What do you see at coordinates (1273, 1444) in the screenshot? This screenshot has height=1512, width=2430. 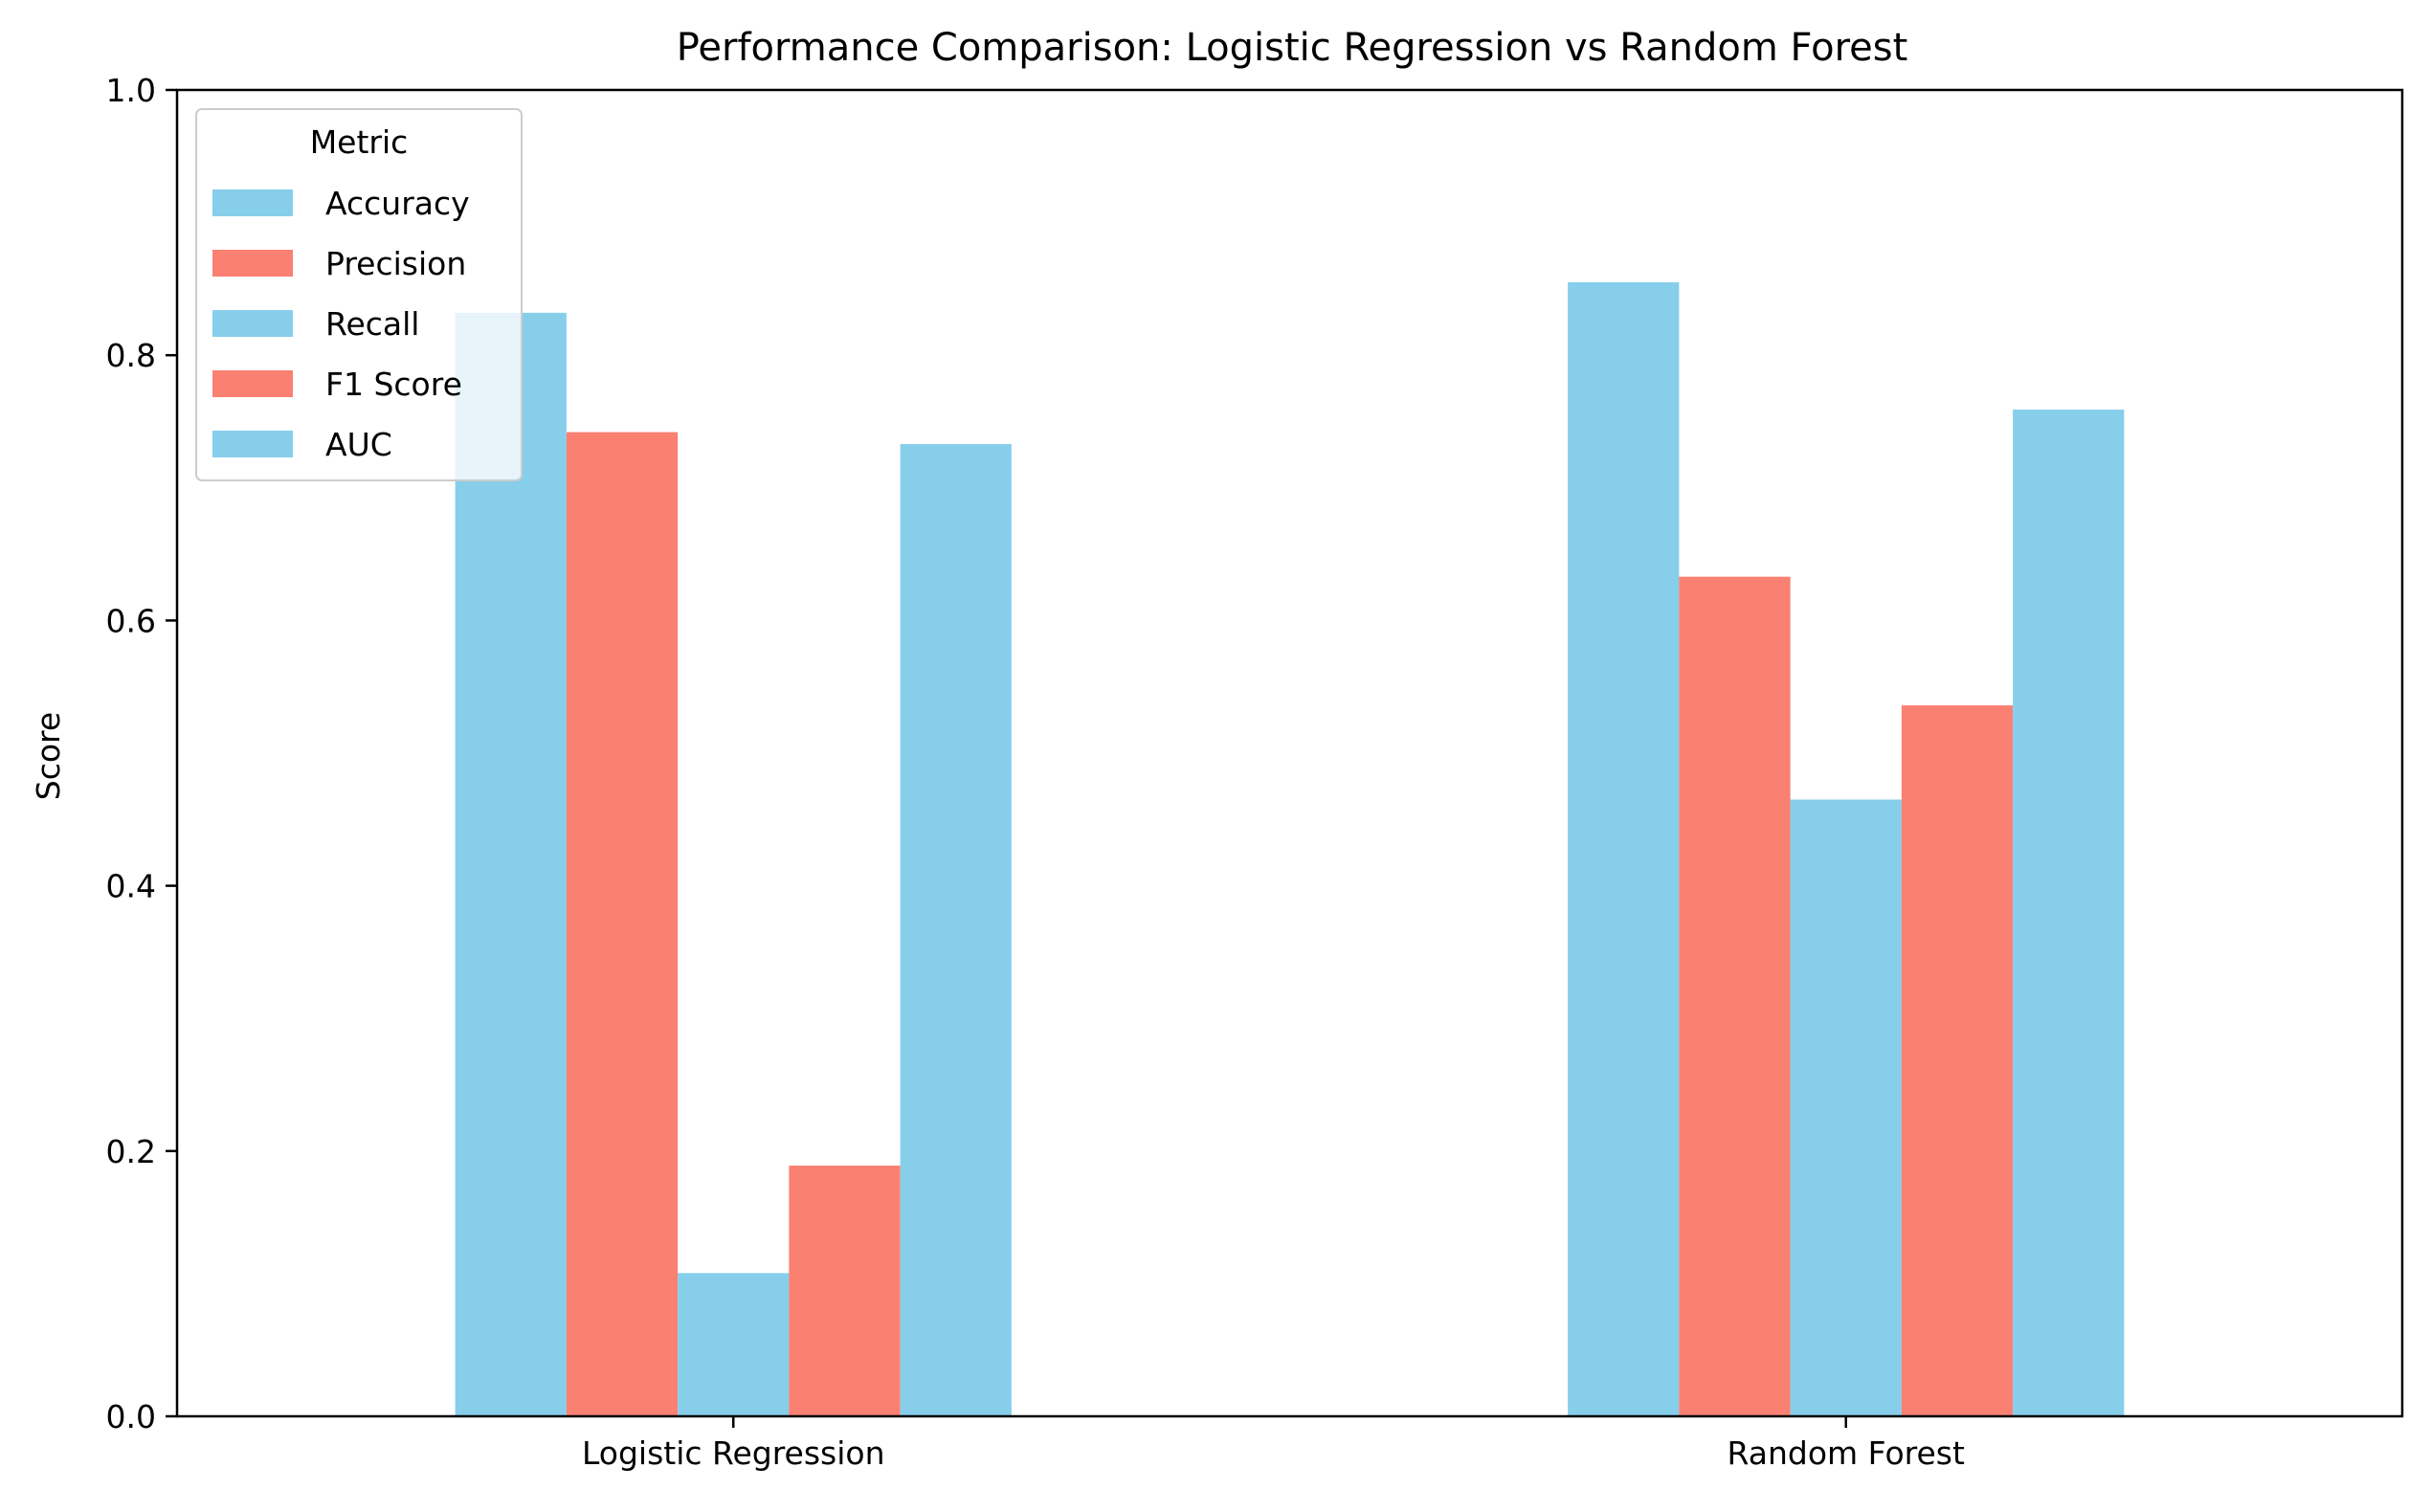 I see `x-axis-ticks: Logistic Regression Random Forest` at bounding box center [1273, 1444].